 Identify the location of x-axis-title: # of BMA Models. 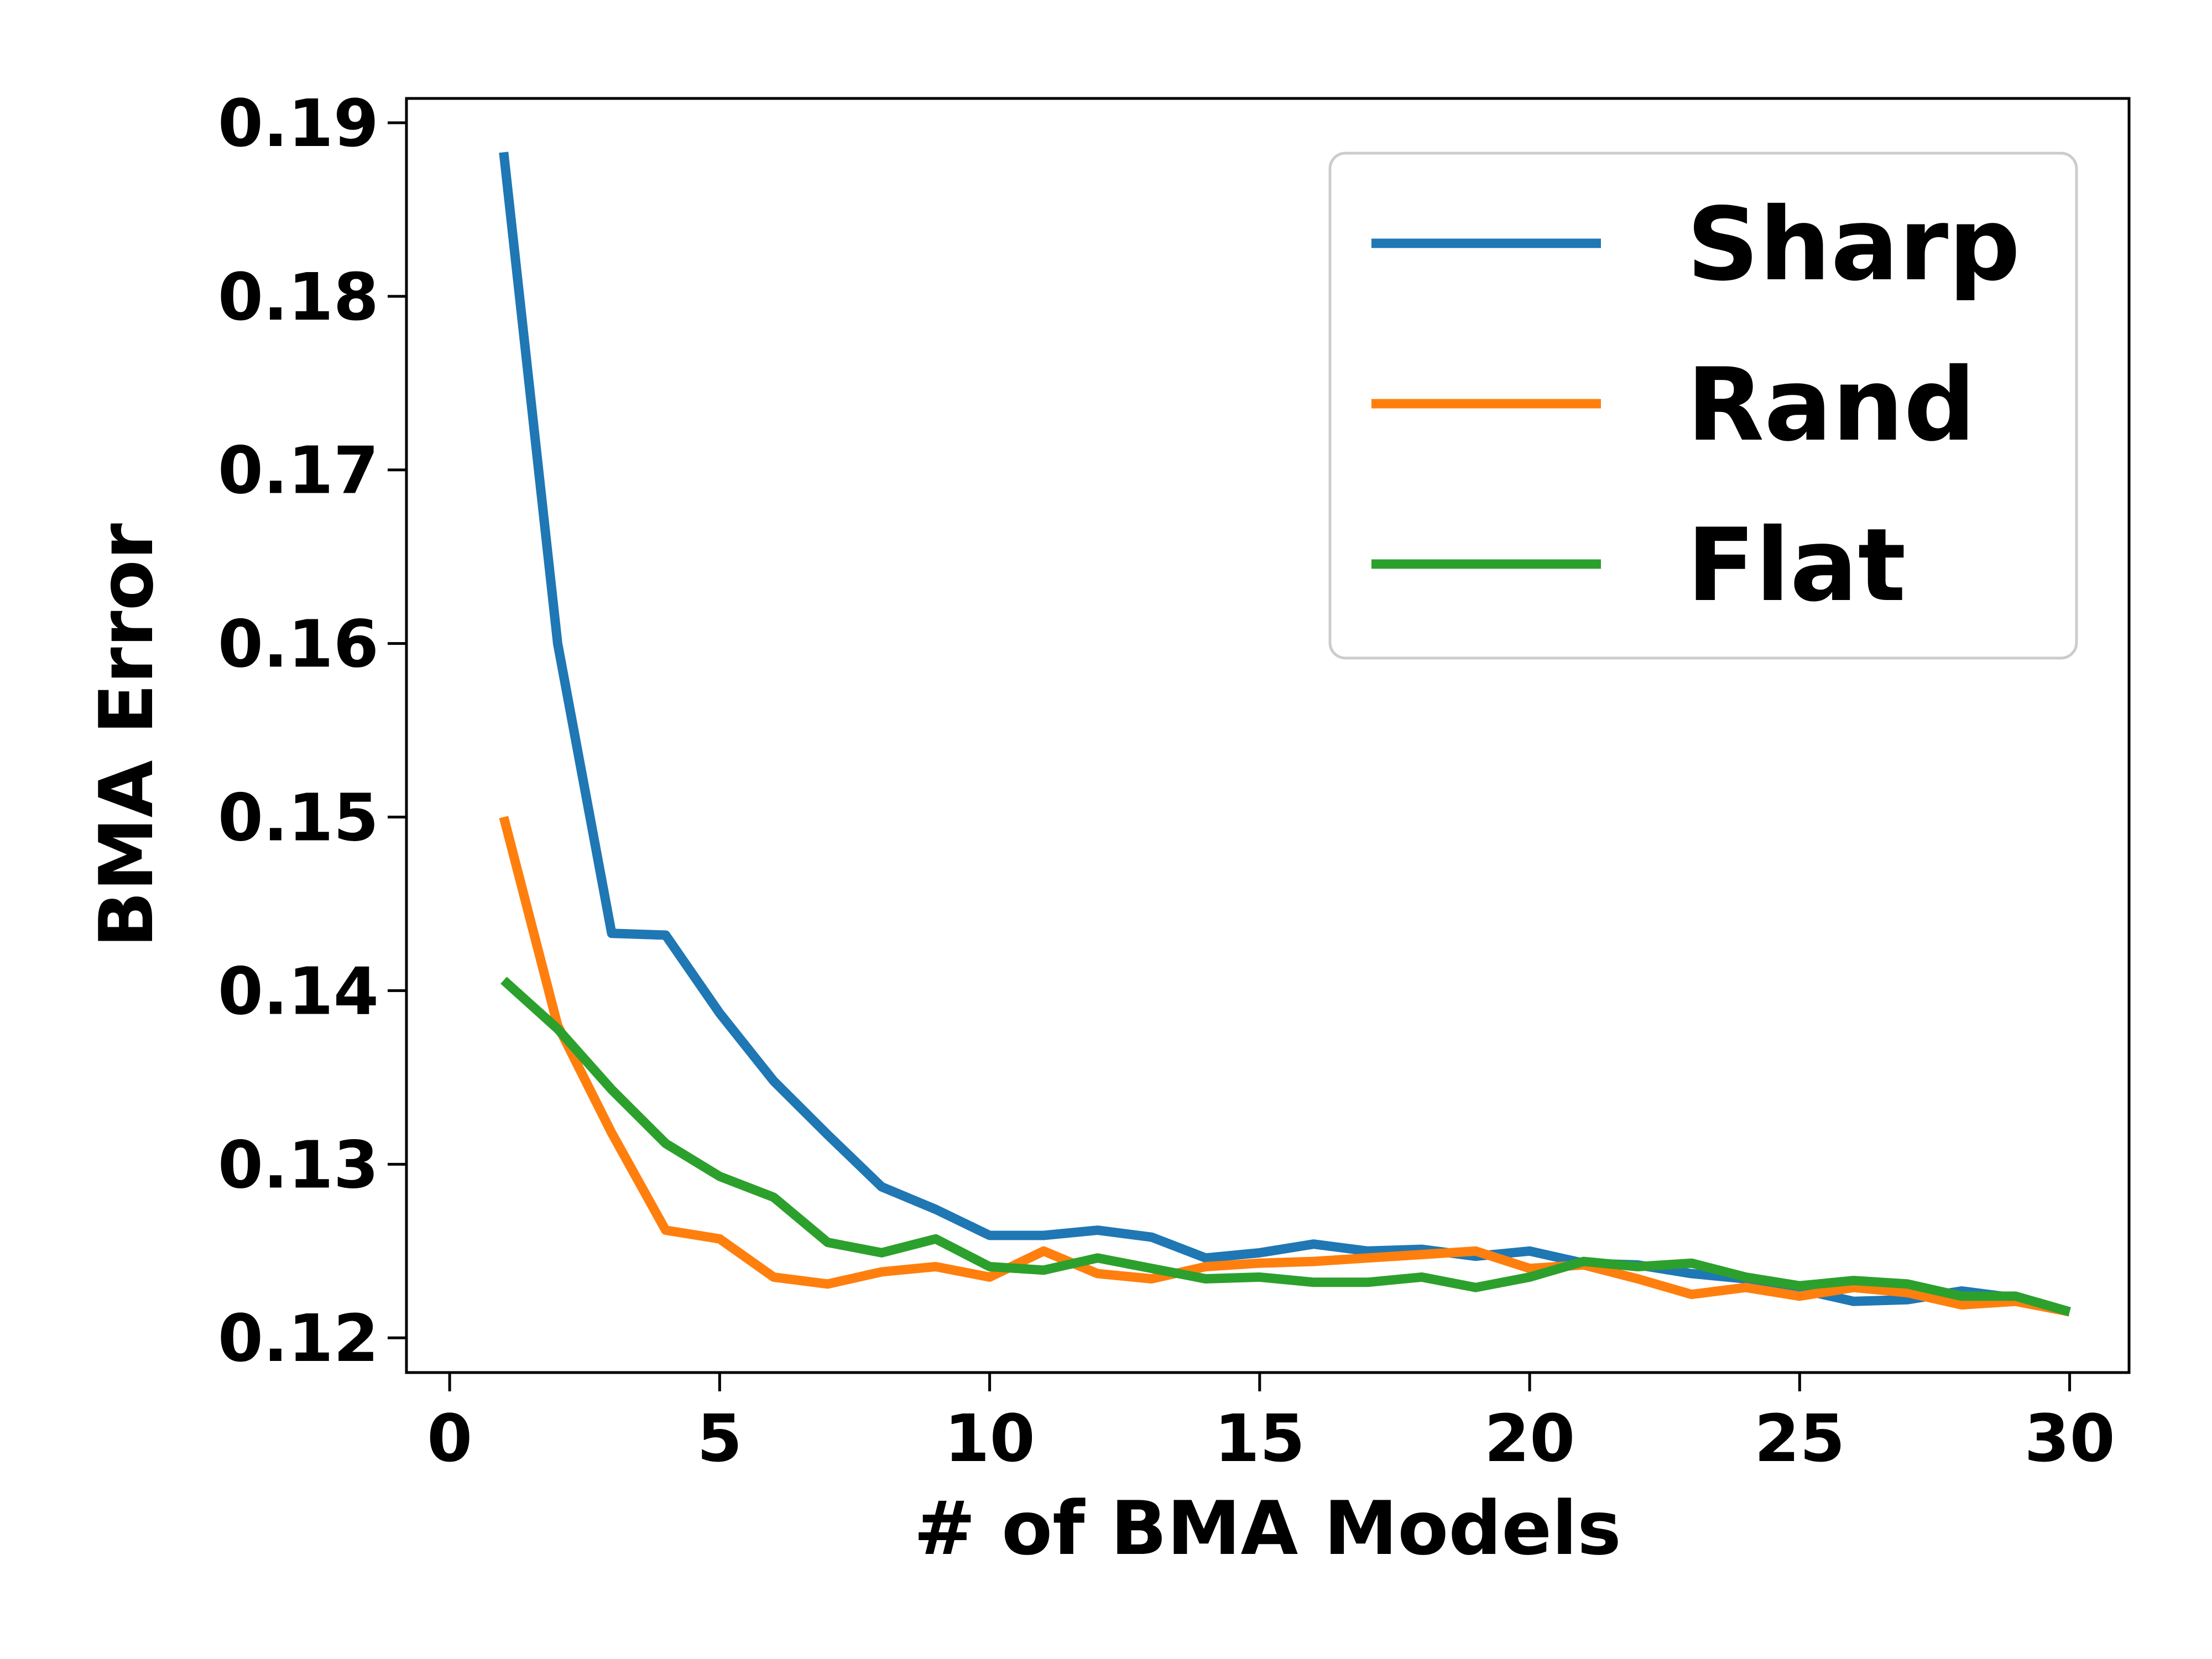
(1267, 1529).